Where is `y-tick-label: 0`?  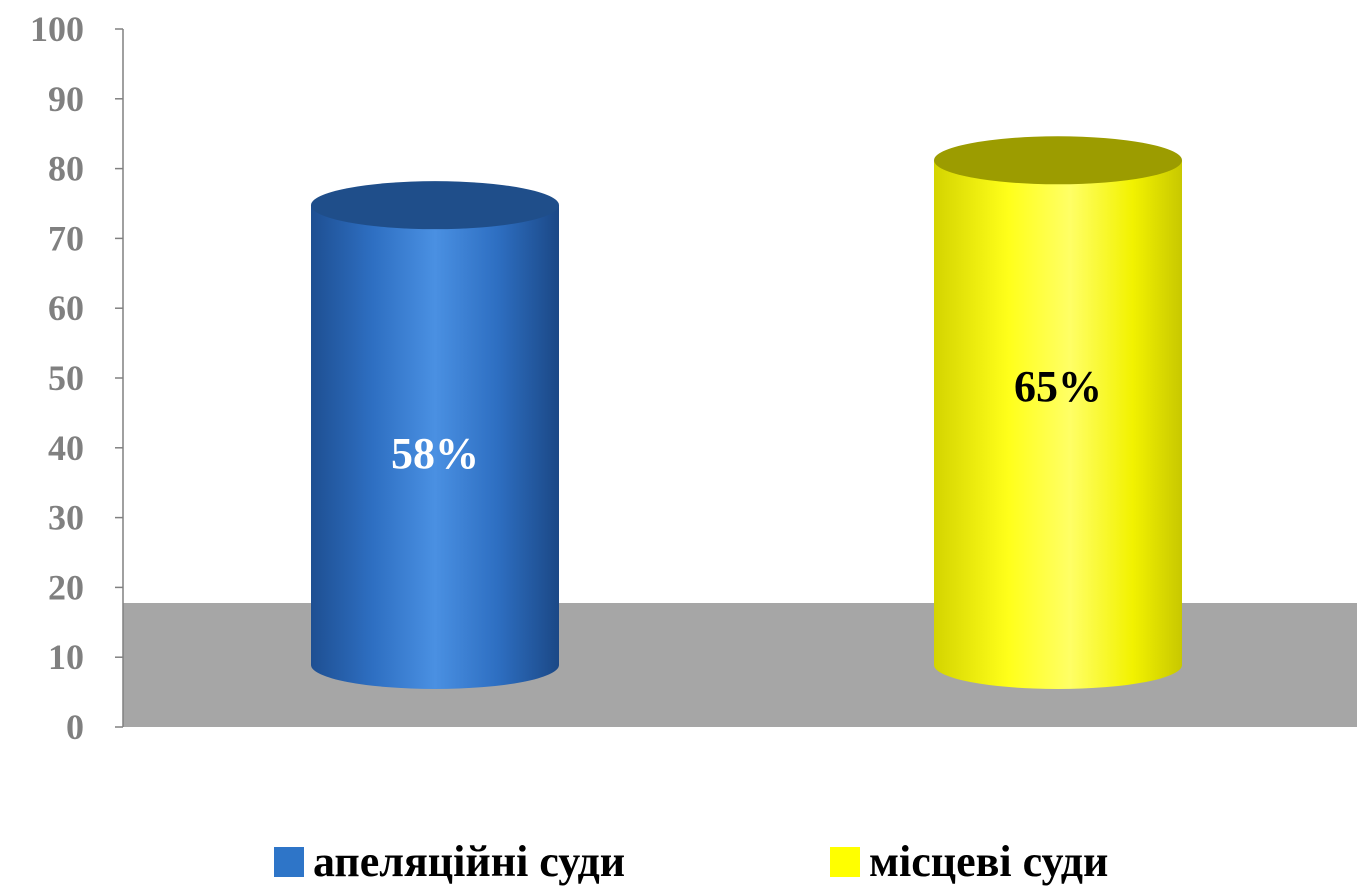
y-tick-label: 0 is located at coordinates (75, 727).